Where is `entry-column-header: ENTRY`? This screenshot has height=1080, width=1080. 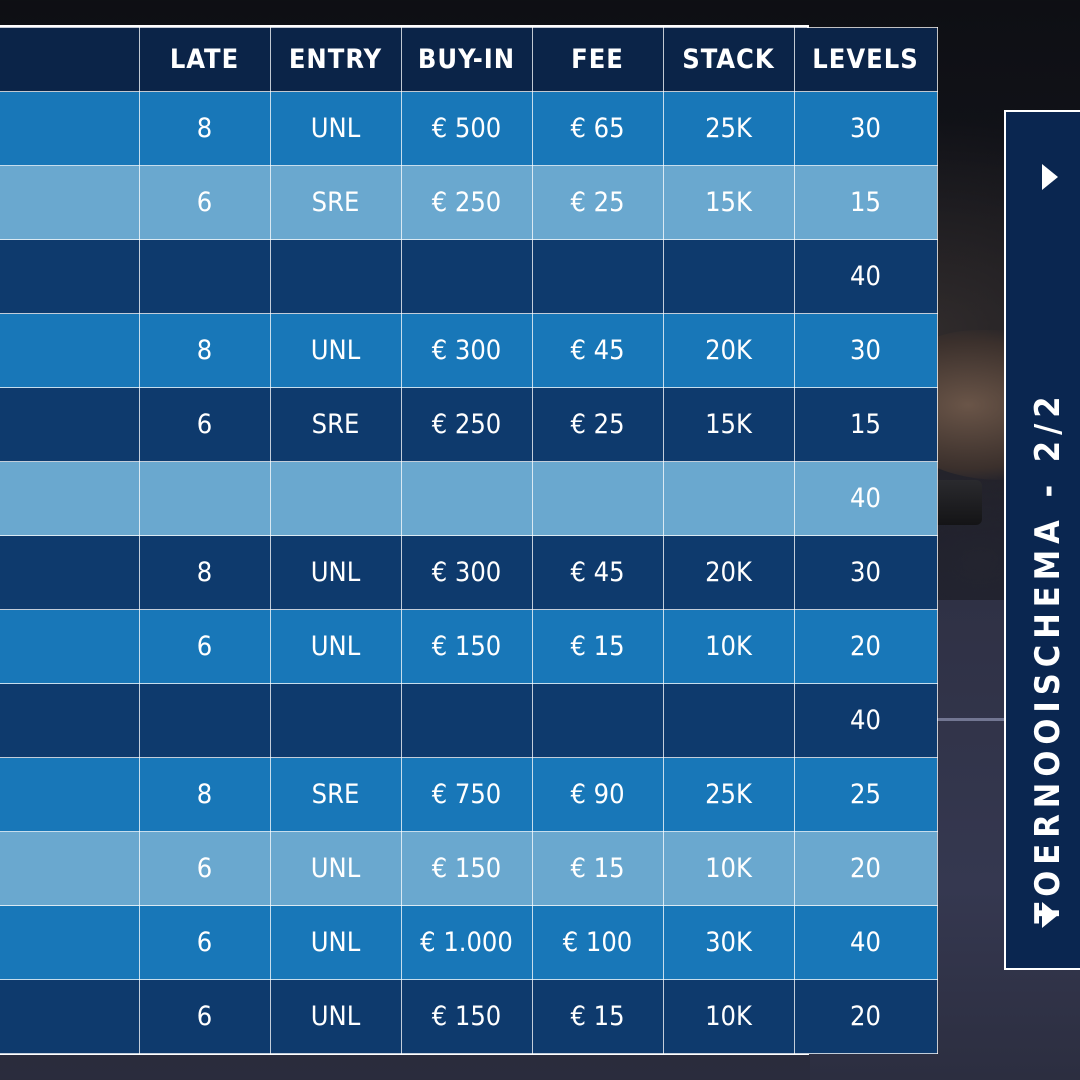 entry-column-header: ENTRY is located at coordinates (335, 59).